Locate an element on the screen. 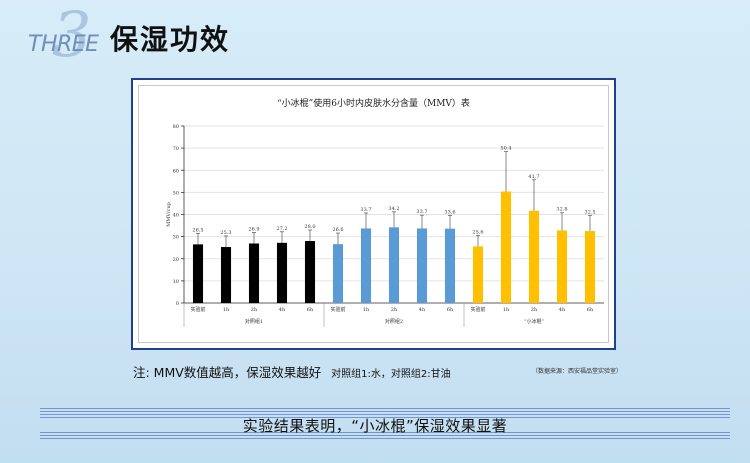 The width and height of the screenshot is (750, 463). footnote: 注: MMV数值越高，保湿效果越好 对照组1:水，对照组2:甘油 is located at coordinates (292, 371).